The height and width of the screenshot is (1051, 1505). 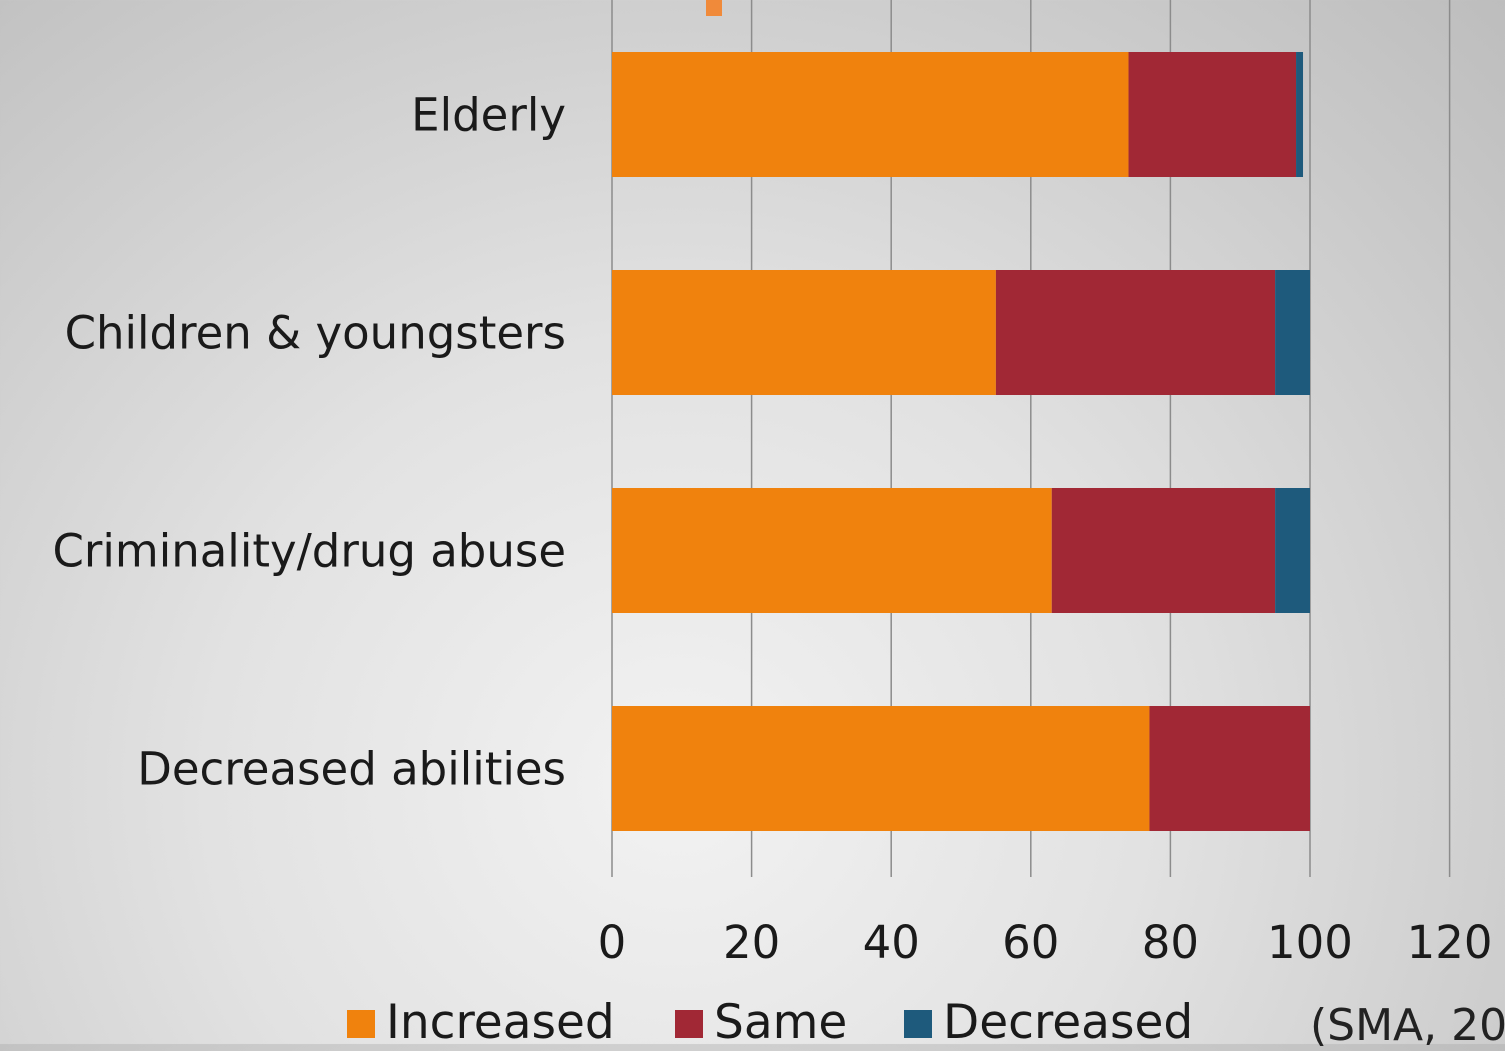 What do you see at coordinates (1450, 942) in the screenshot?
I see `x-tick-label-120: 120` at bounding box center [1450, 942].